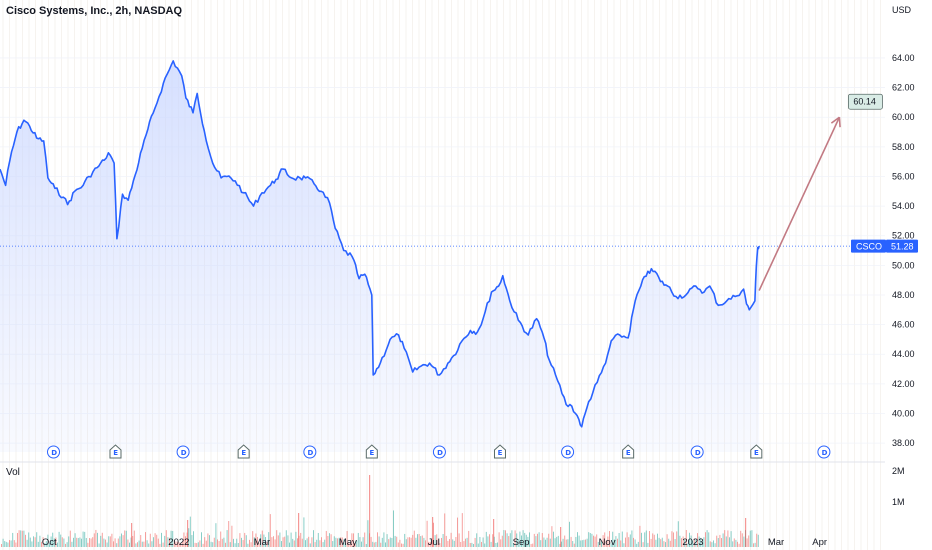  I want to click on event-marker-label: E, so click(628, 453).